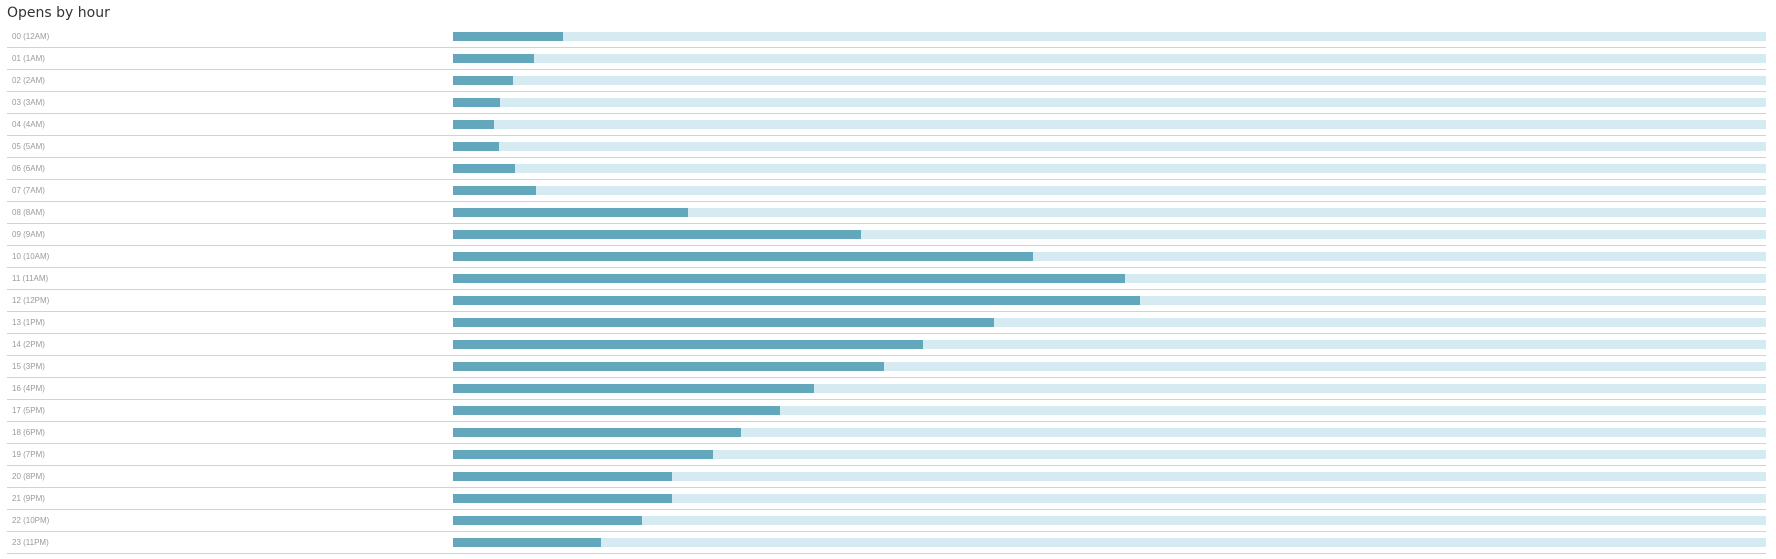  What do you see at coordinates (28, 234) in the screenshot?
I see `category-label: 09 (9AM)` at bounding box center [28, 234].